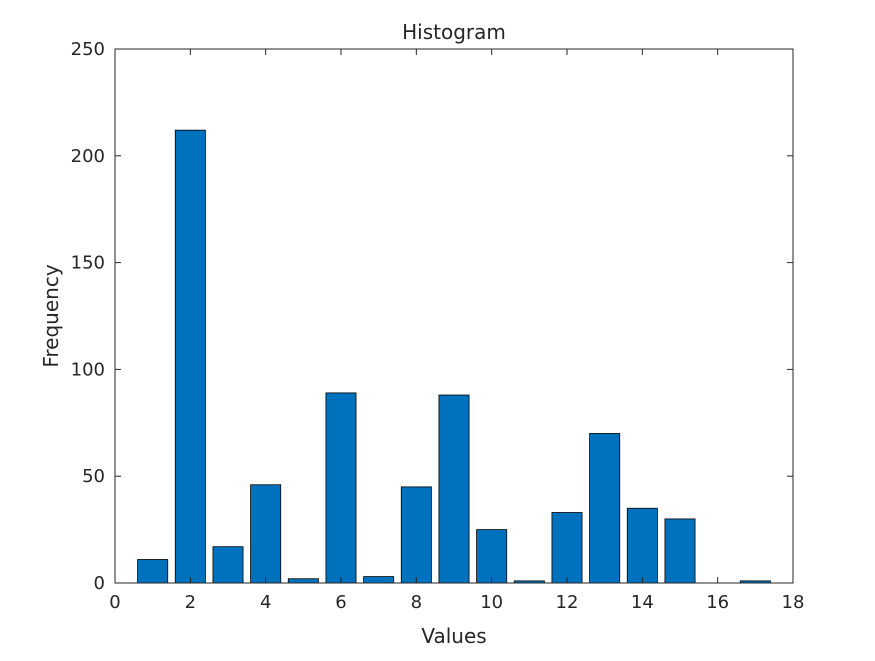 This screenshot has height=661, width=875. What do you see at coordinates (93, 476) in the screenshot?
I see `y-tick-label: 50` at bounding box center [93, 476].